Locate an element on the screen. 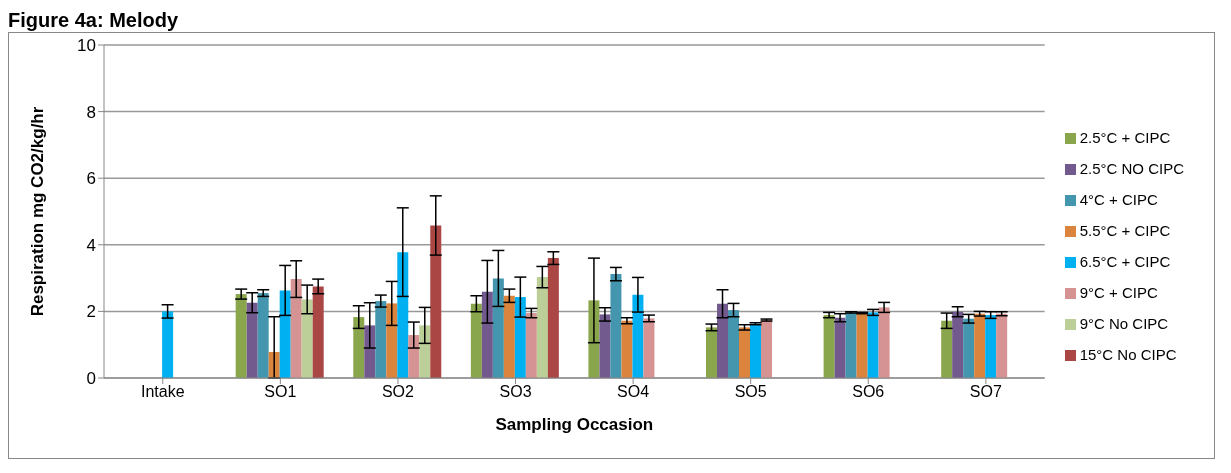  legend-label: 15°C No CIPC is located at coordinates (1128, 354).